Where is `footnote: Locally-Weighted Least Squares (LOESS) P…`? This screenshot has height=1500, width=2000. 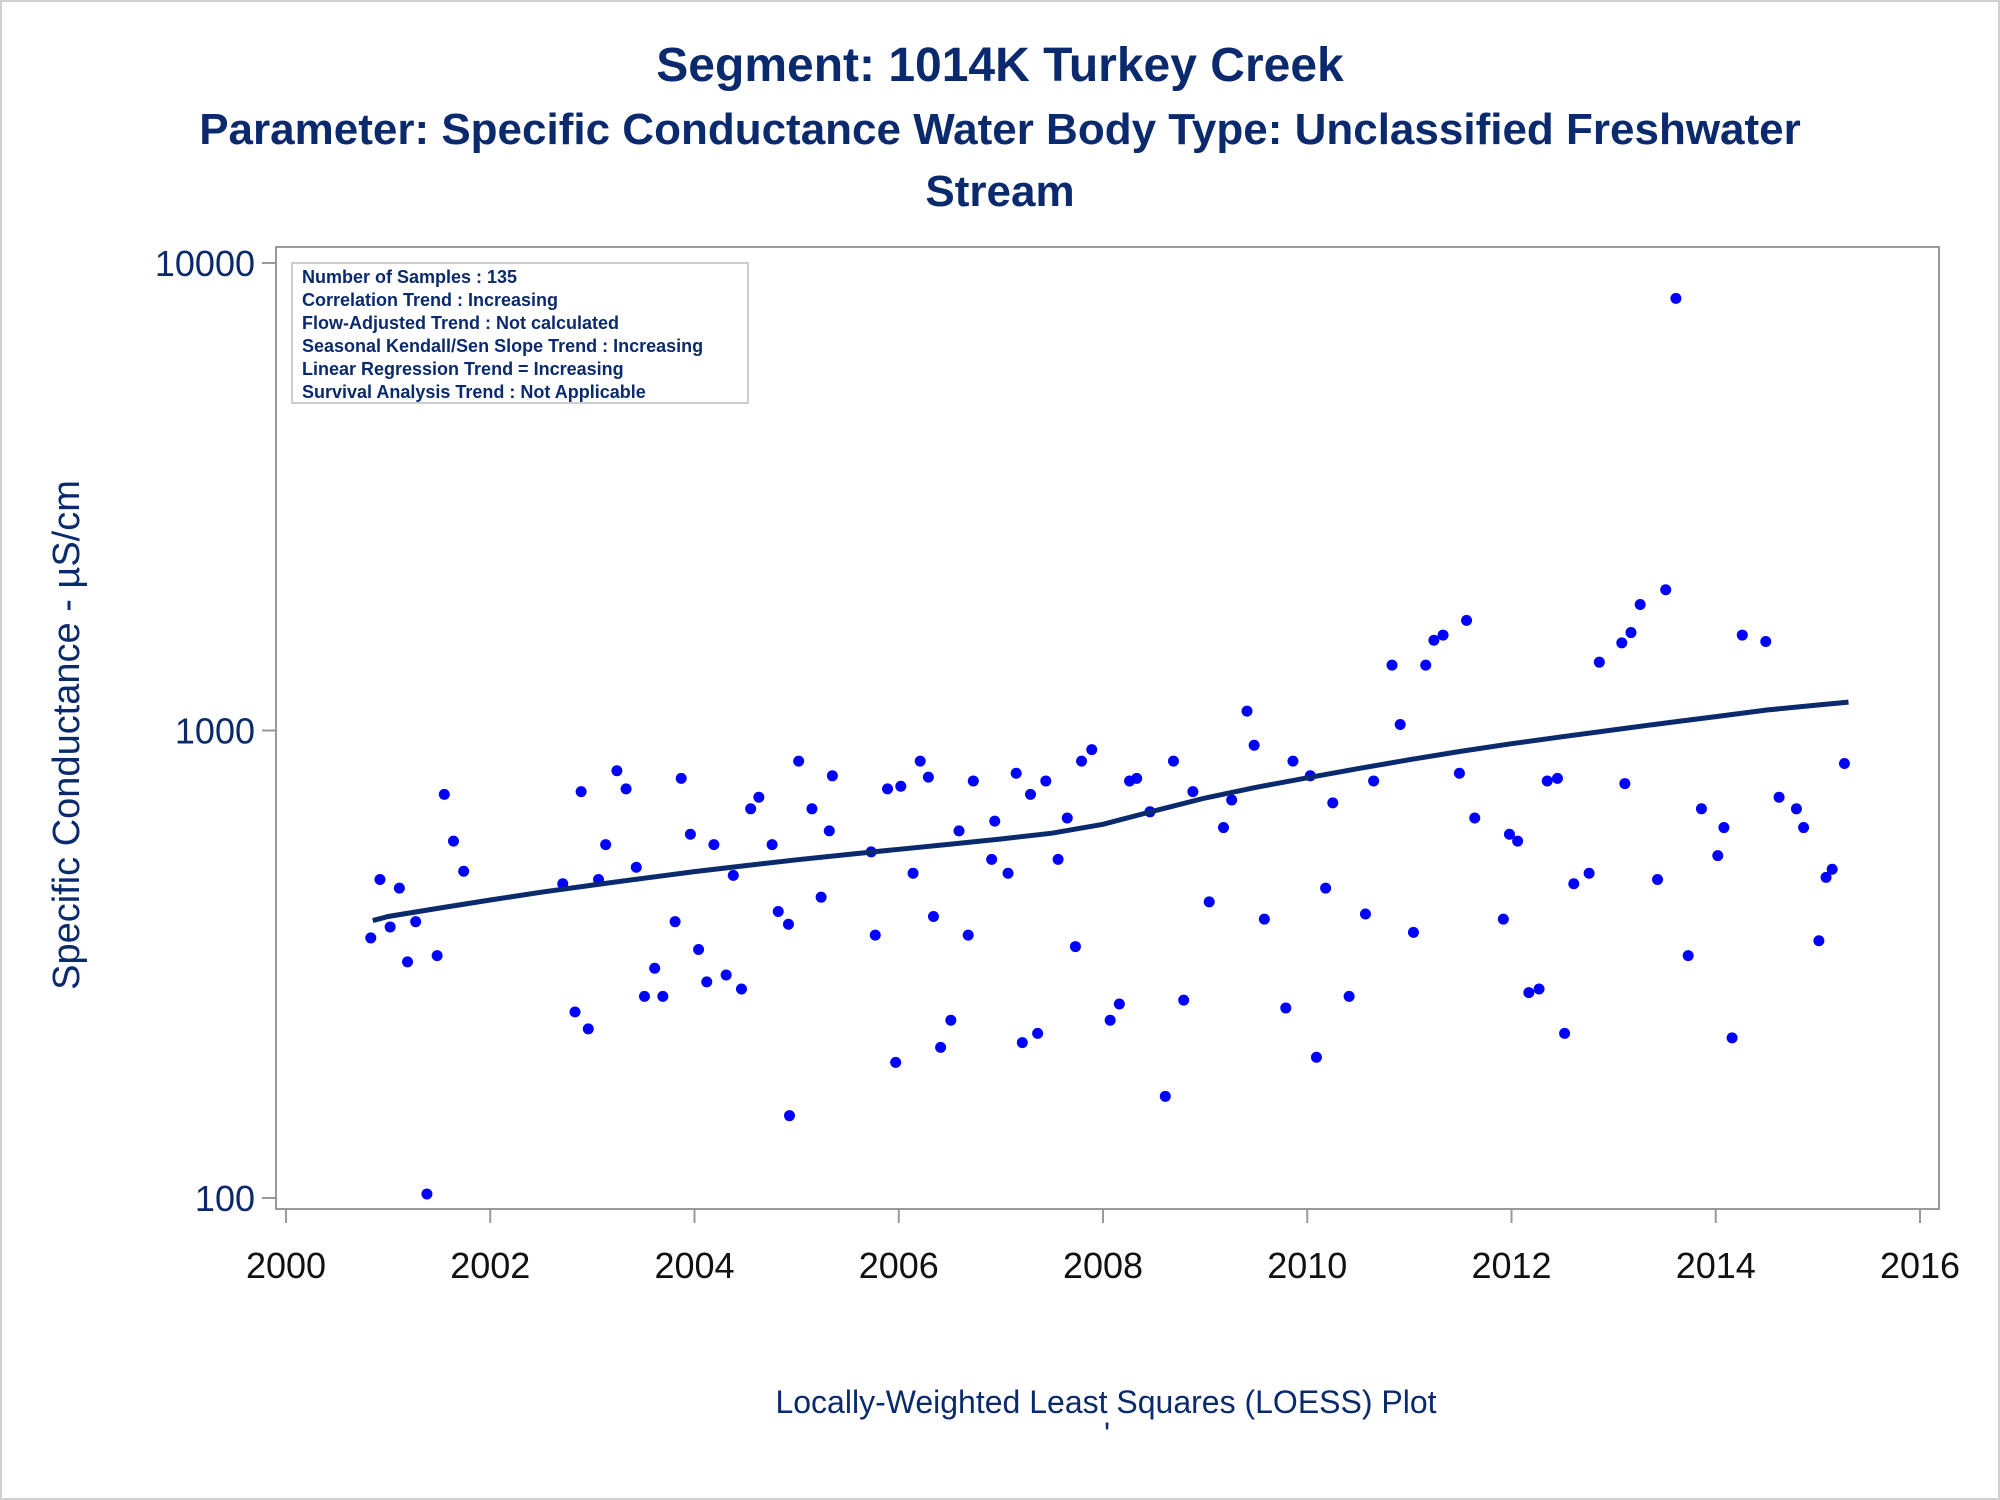
footnote: Locally-Weighted Least Squares (LOESS) P… is located at coordinates (1105, 1402).